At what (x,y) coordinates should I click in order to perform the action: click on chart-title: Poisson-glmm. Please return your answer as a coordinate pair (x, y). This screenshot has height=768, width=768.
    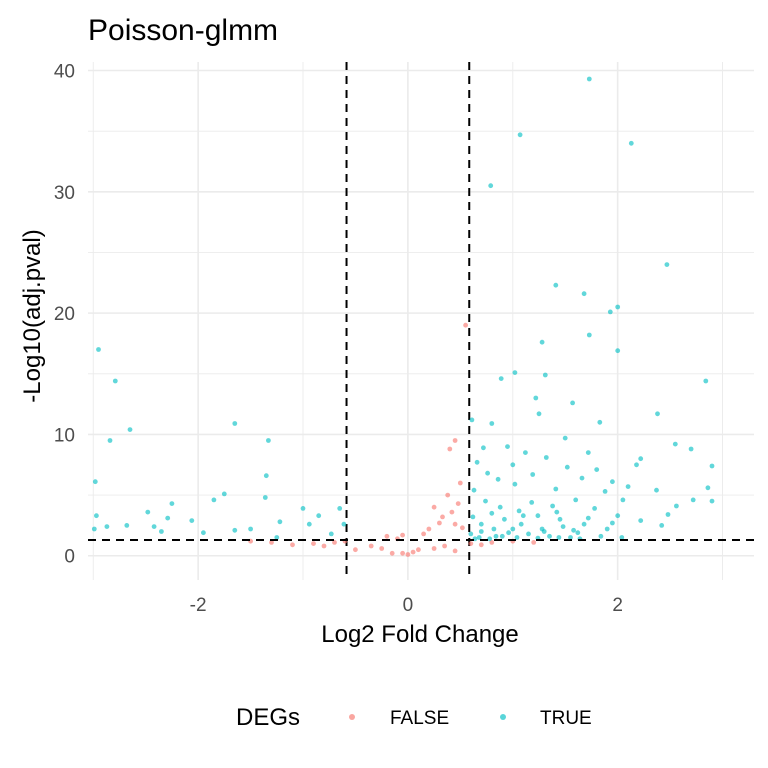
    Looking at the image, I should click on (183, 30).